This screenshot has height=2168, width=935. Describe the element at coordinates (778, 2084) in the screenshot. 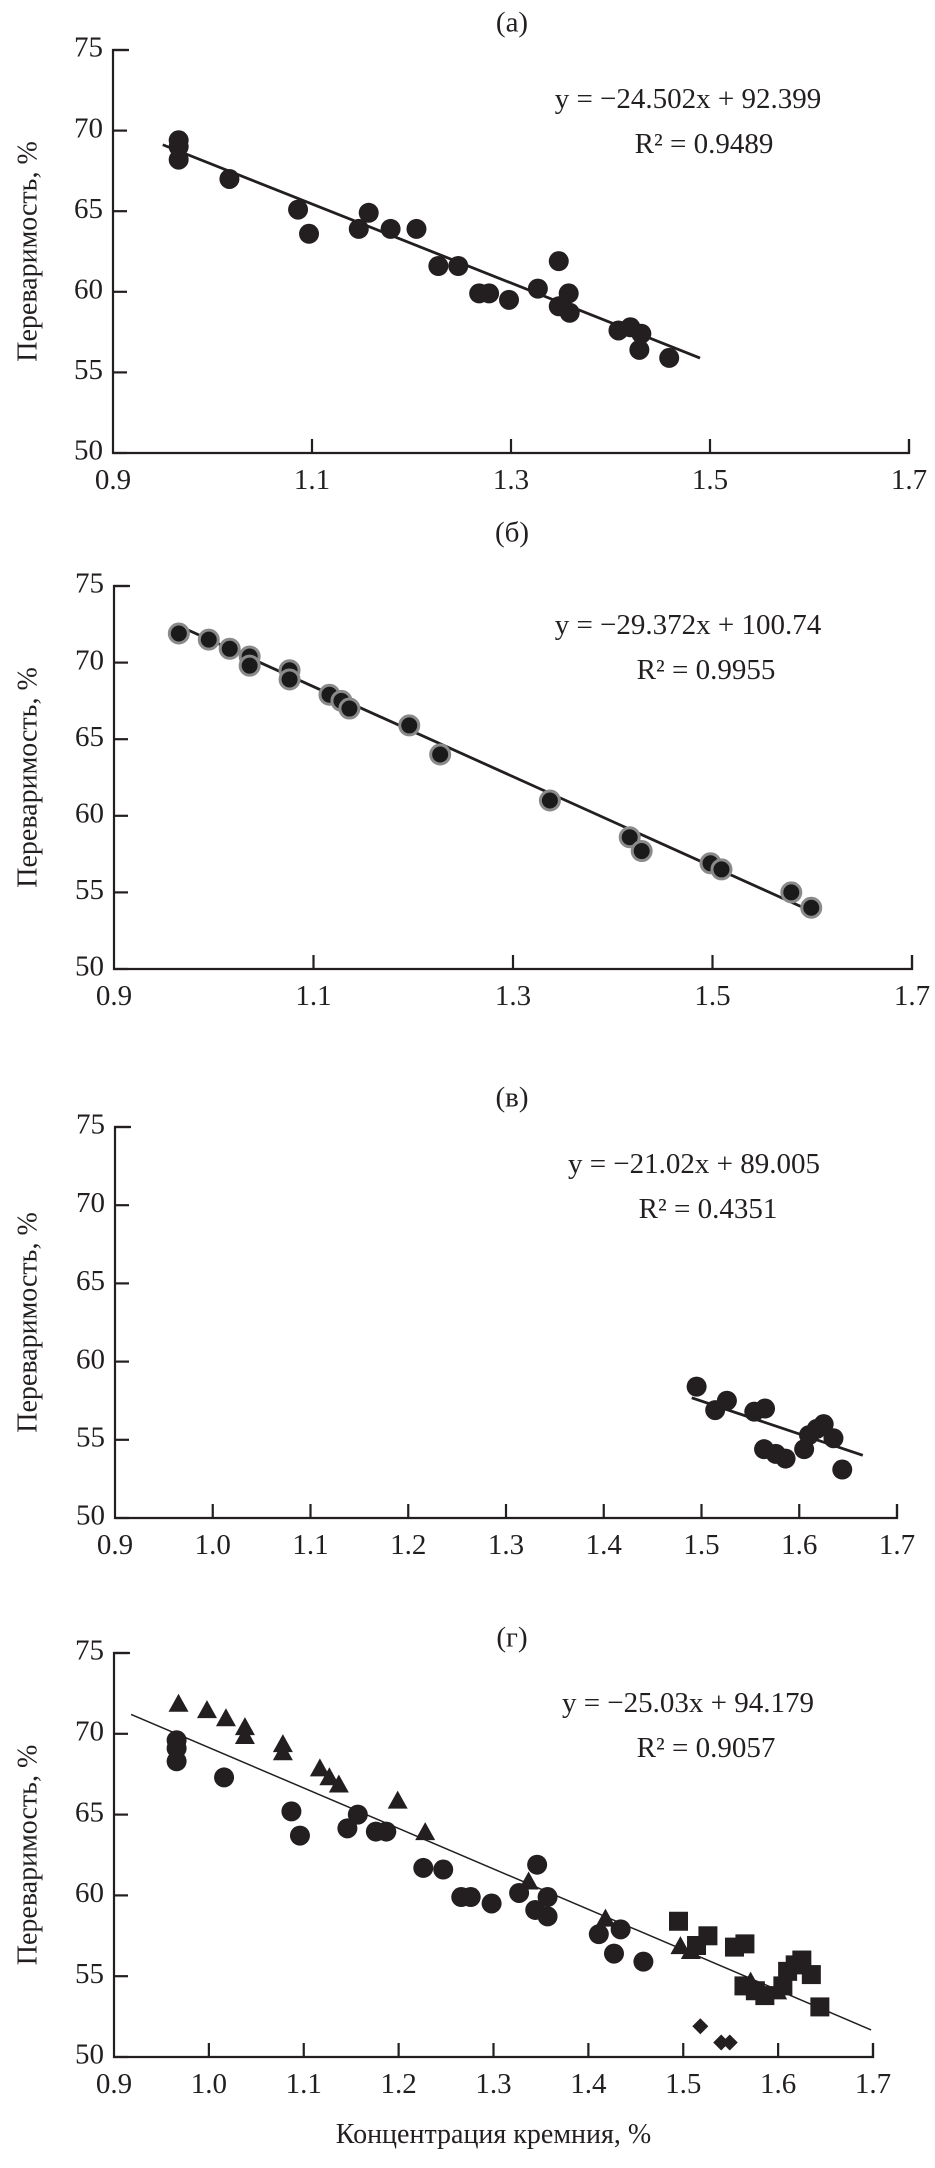

I see `x-tick-label: 1.6` at that location.